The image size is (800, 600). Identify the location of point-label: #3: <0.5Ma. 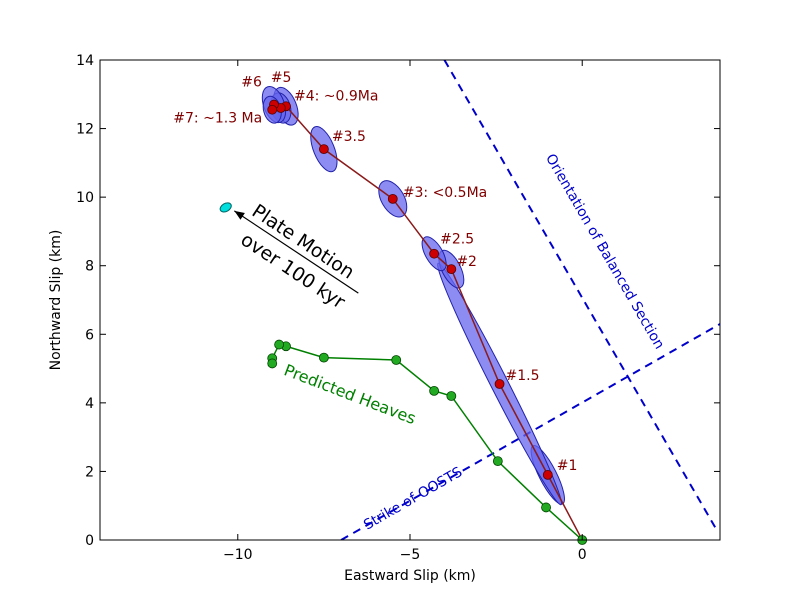
(445, 193).